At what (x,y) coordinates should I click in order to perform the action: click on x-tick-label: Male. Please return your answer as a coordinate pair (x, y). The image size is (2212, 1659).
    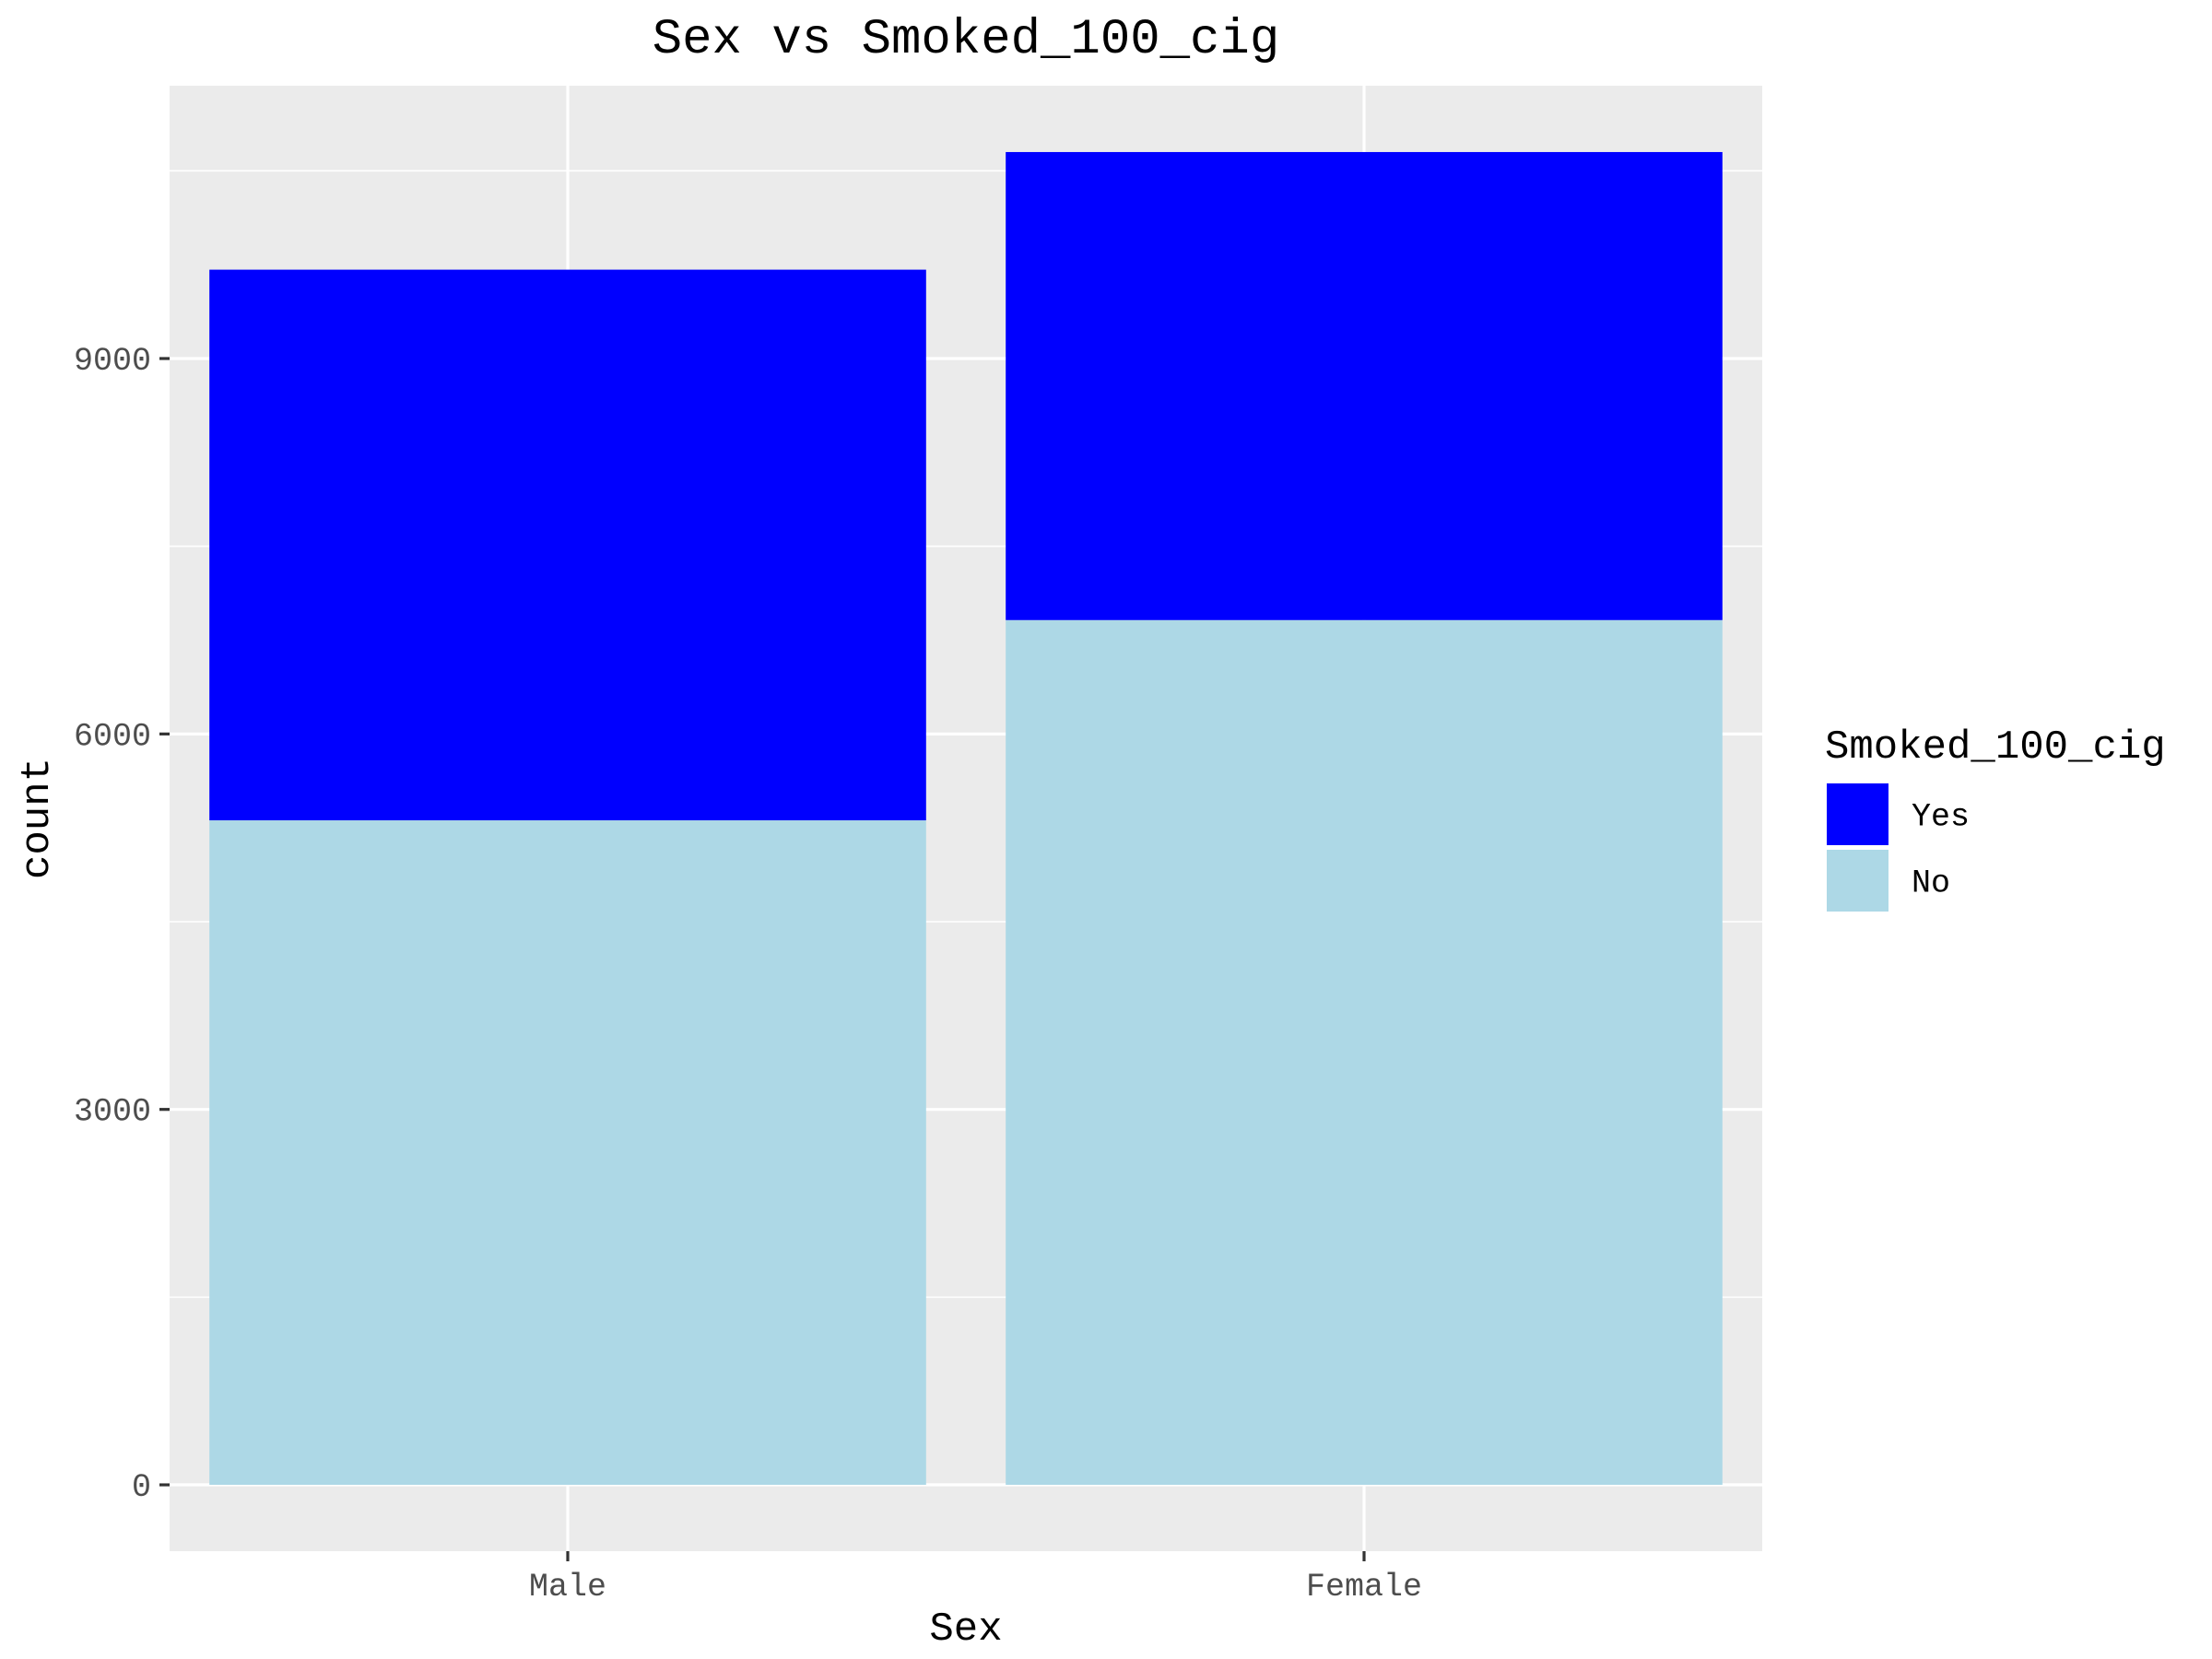
    Looking at the image, I should click on (567, 1587).